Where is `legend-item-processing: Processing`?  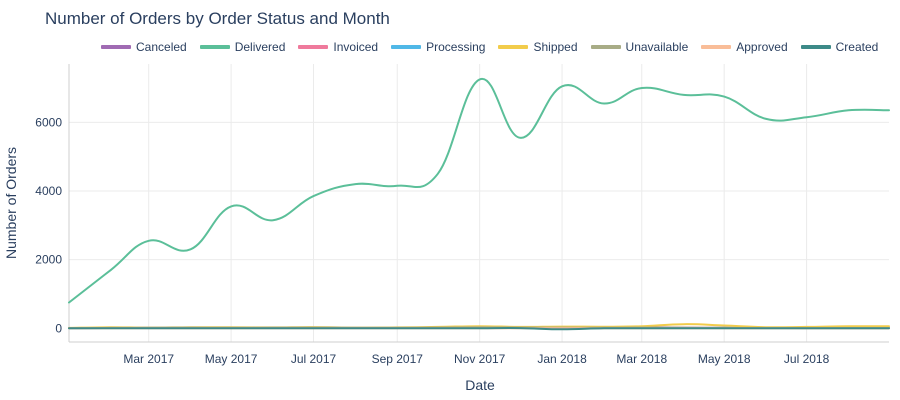
legend-item-processing: Processing is located at coordinates (438, 47).